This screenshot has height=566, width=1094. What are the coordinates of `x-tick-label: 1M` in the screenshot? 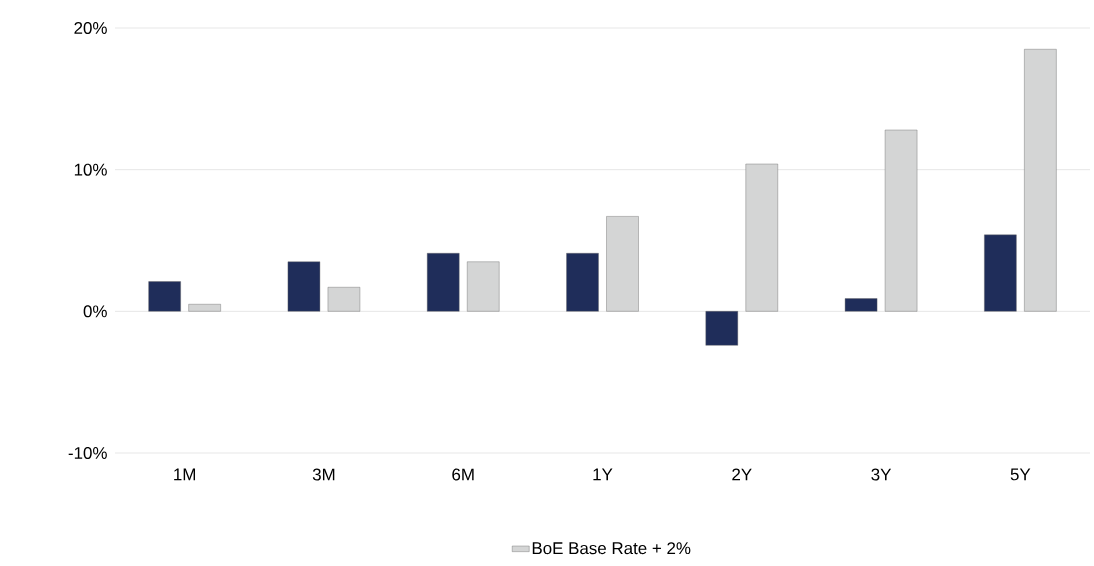 It's located at (185, 474).